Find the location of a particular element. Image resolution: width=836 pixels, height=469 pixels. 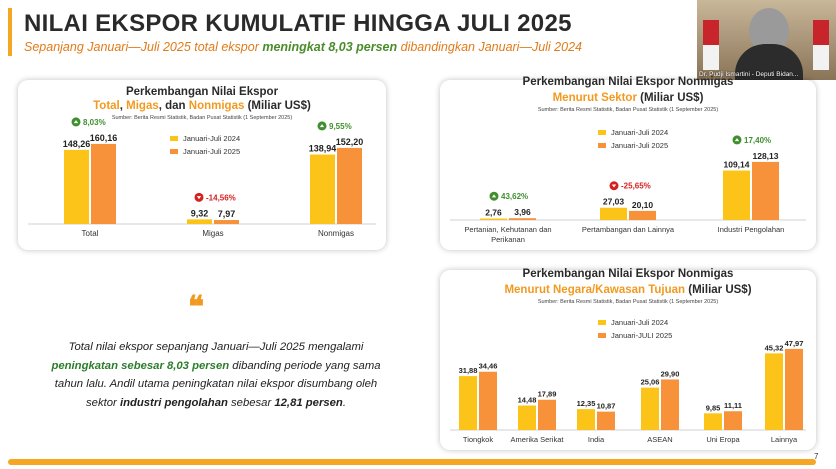

bar-value-label: 12,35 is located at coordinates (586, 403).